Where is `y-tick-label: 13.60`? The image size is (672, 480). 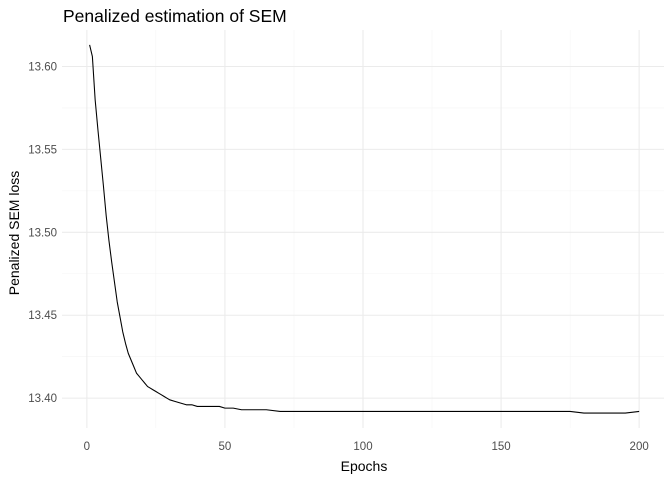
y-tick-label: 13.60 is located at coordinates (42, 67).